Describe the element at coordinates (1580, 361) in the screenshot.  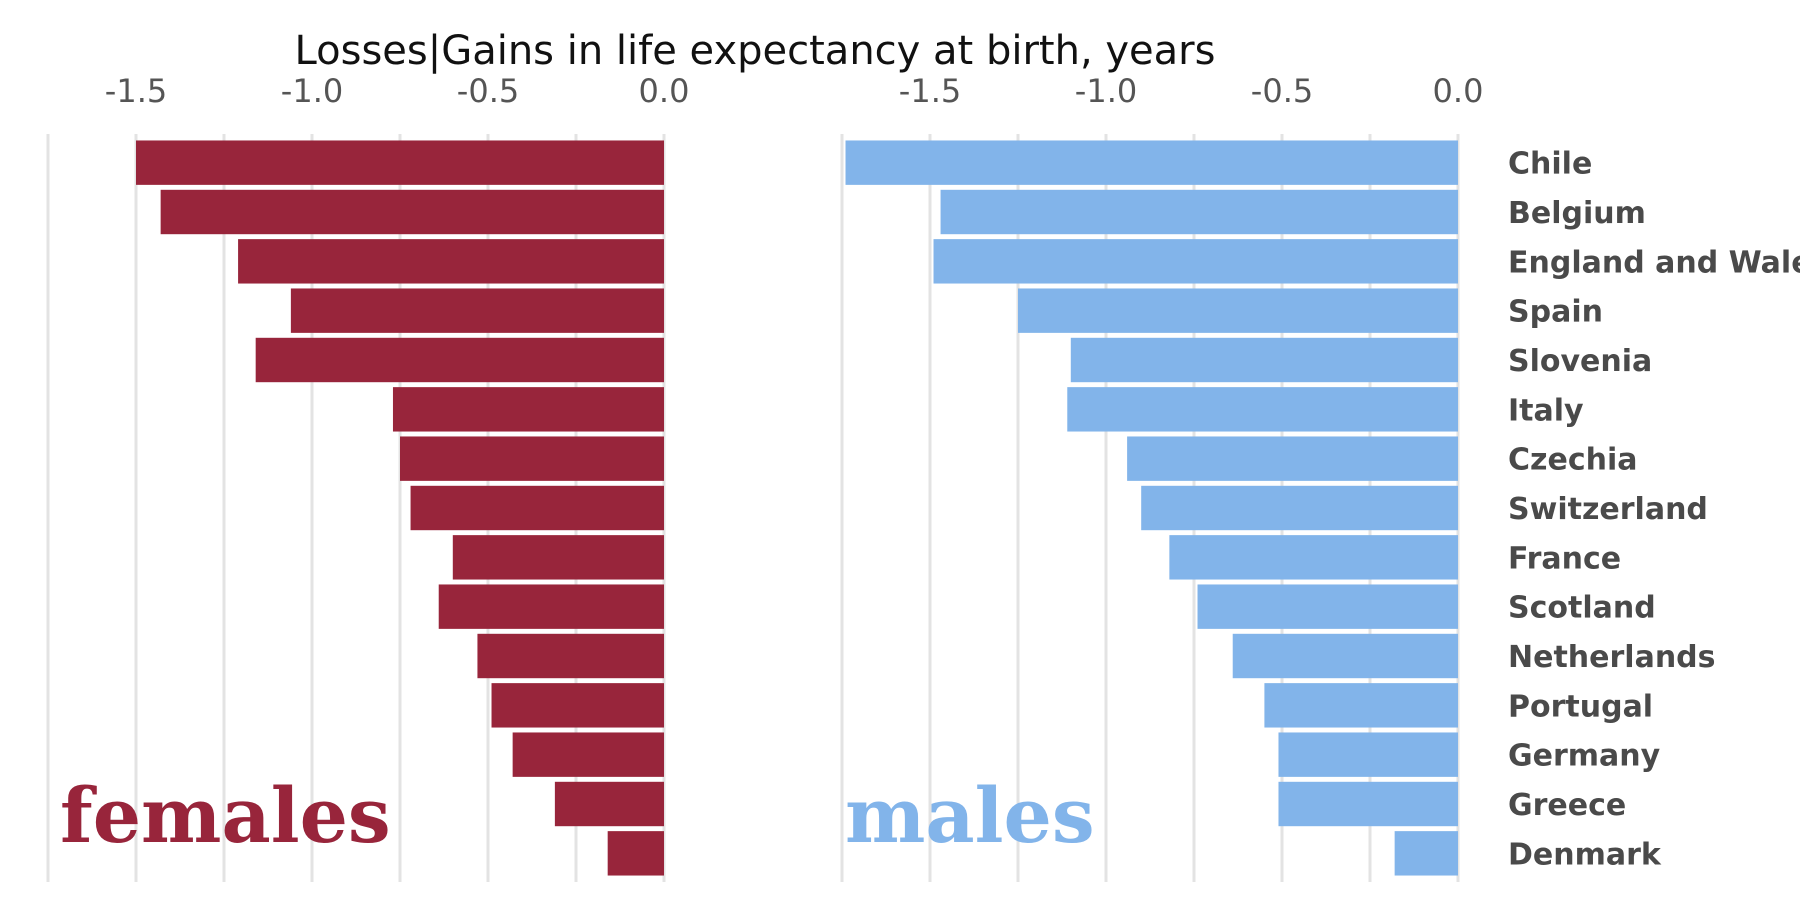
I see `country-label: Slovenia` at that location.